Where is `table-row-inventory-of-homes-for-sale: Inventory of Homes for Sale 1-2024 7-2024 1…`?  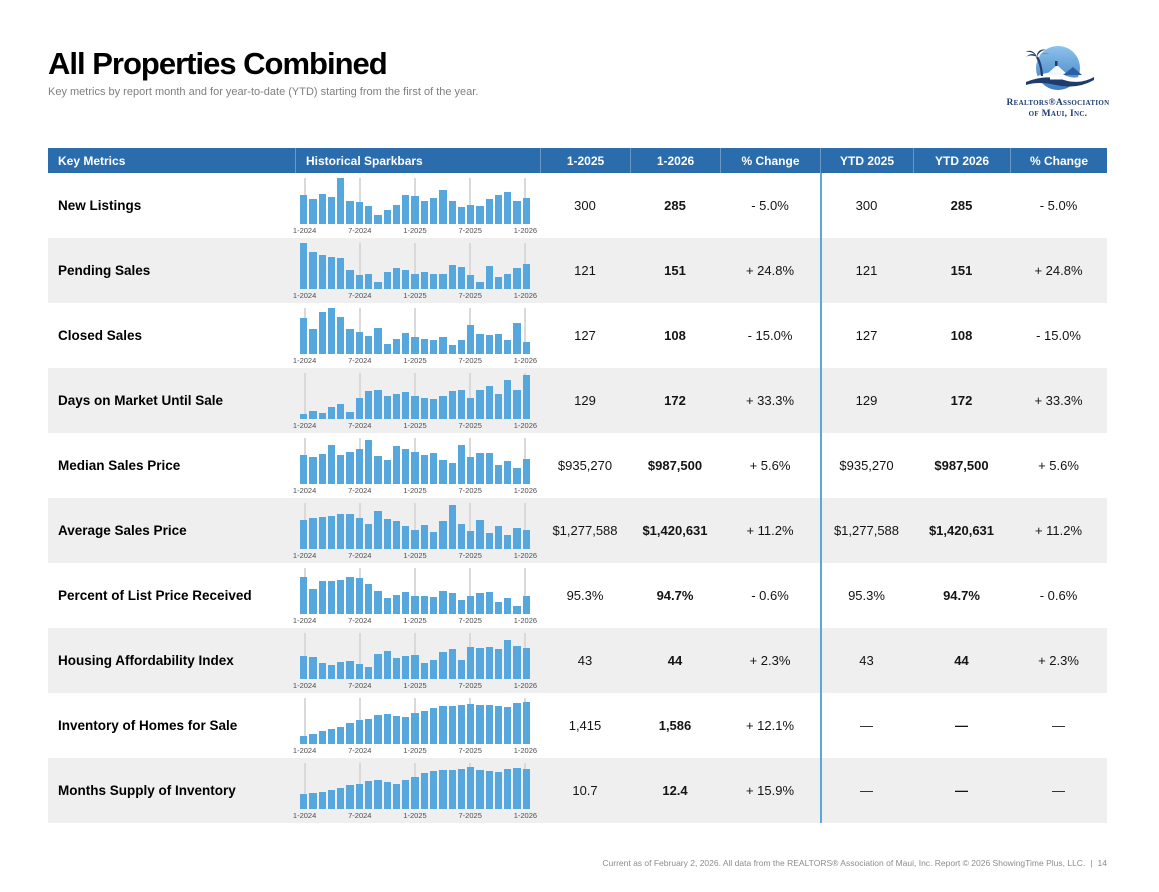 table-row-inventory-of-homes-for-sale: Inventory of Homes for Sale 1-2024 7-2024 1… is located at coordinates (577, 725).